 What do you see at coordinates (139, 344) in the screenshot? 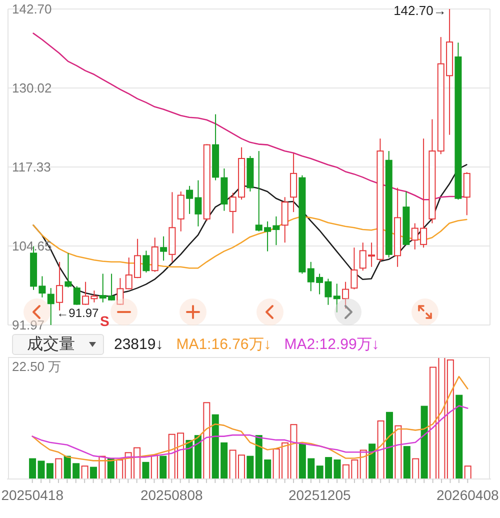
I see `text: 23819↓` at bounding box center [139, 344].